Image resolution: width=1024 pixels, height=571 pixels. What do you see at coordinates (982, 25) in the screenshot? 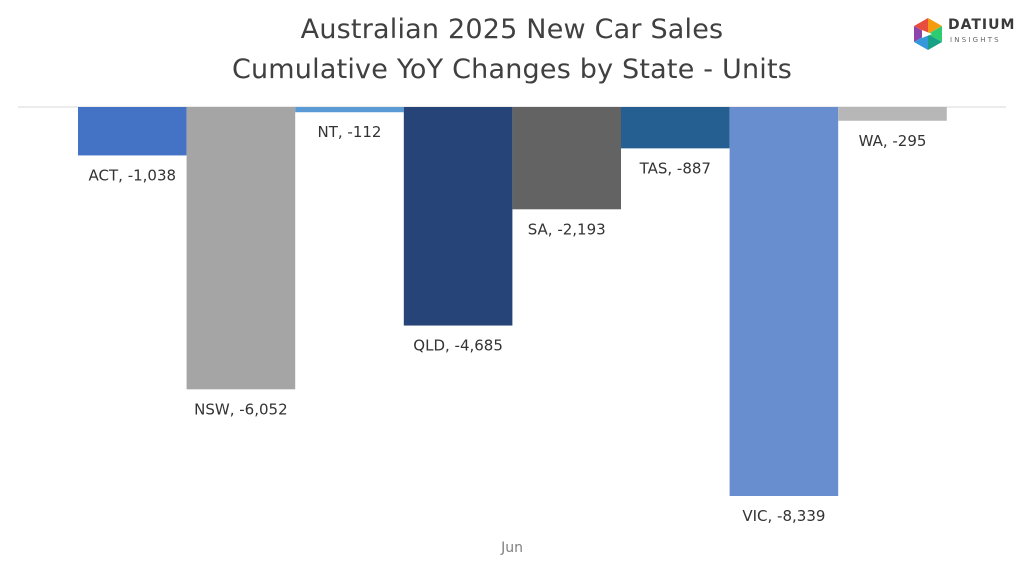
I see `logo-name: DATIUM` at bounding box center [982, 25].